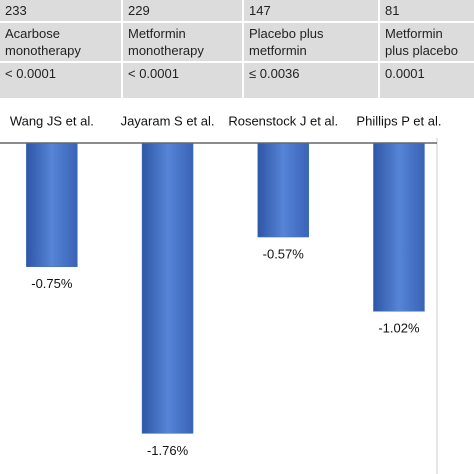 Image resolution: width=474 pixels, height=474 pixels. I want to click on table-cell: 81, so click(426, 11).